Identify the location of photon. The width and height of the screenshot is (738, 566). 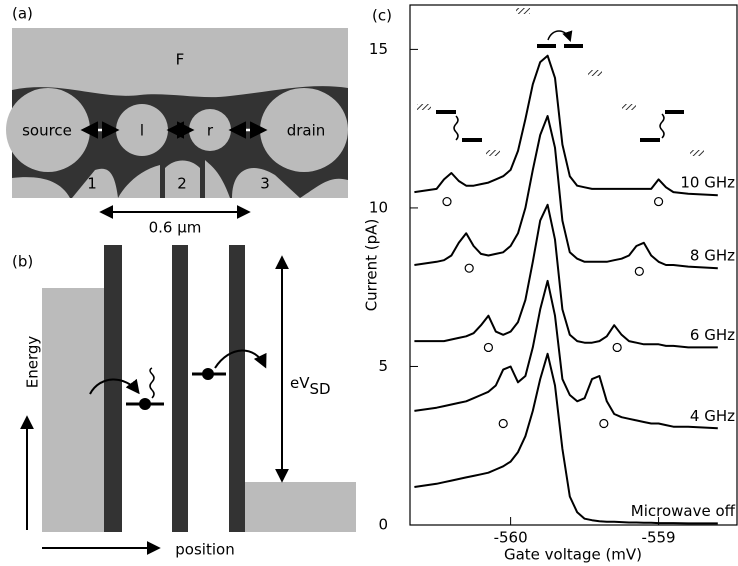
(152, 383).